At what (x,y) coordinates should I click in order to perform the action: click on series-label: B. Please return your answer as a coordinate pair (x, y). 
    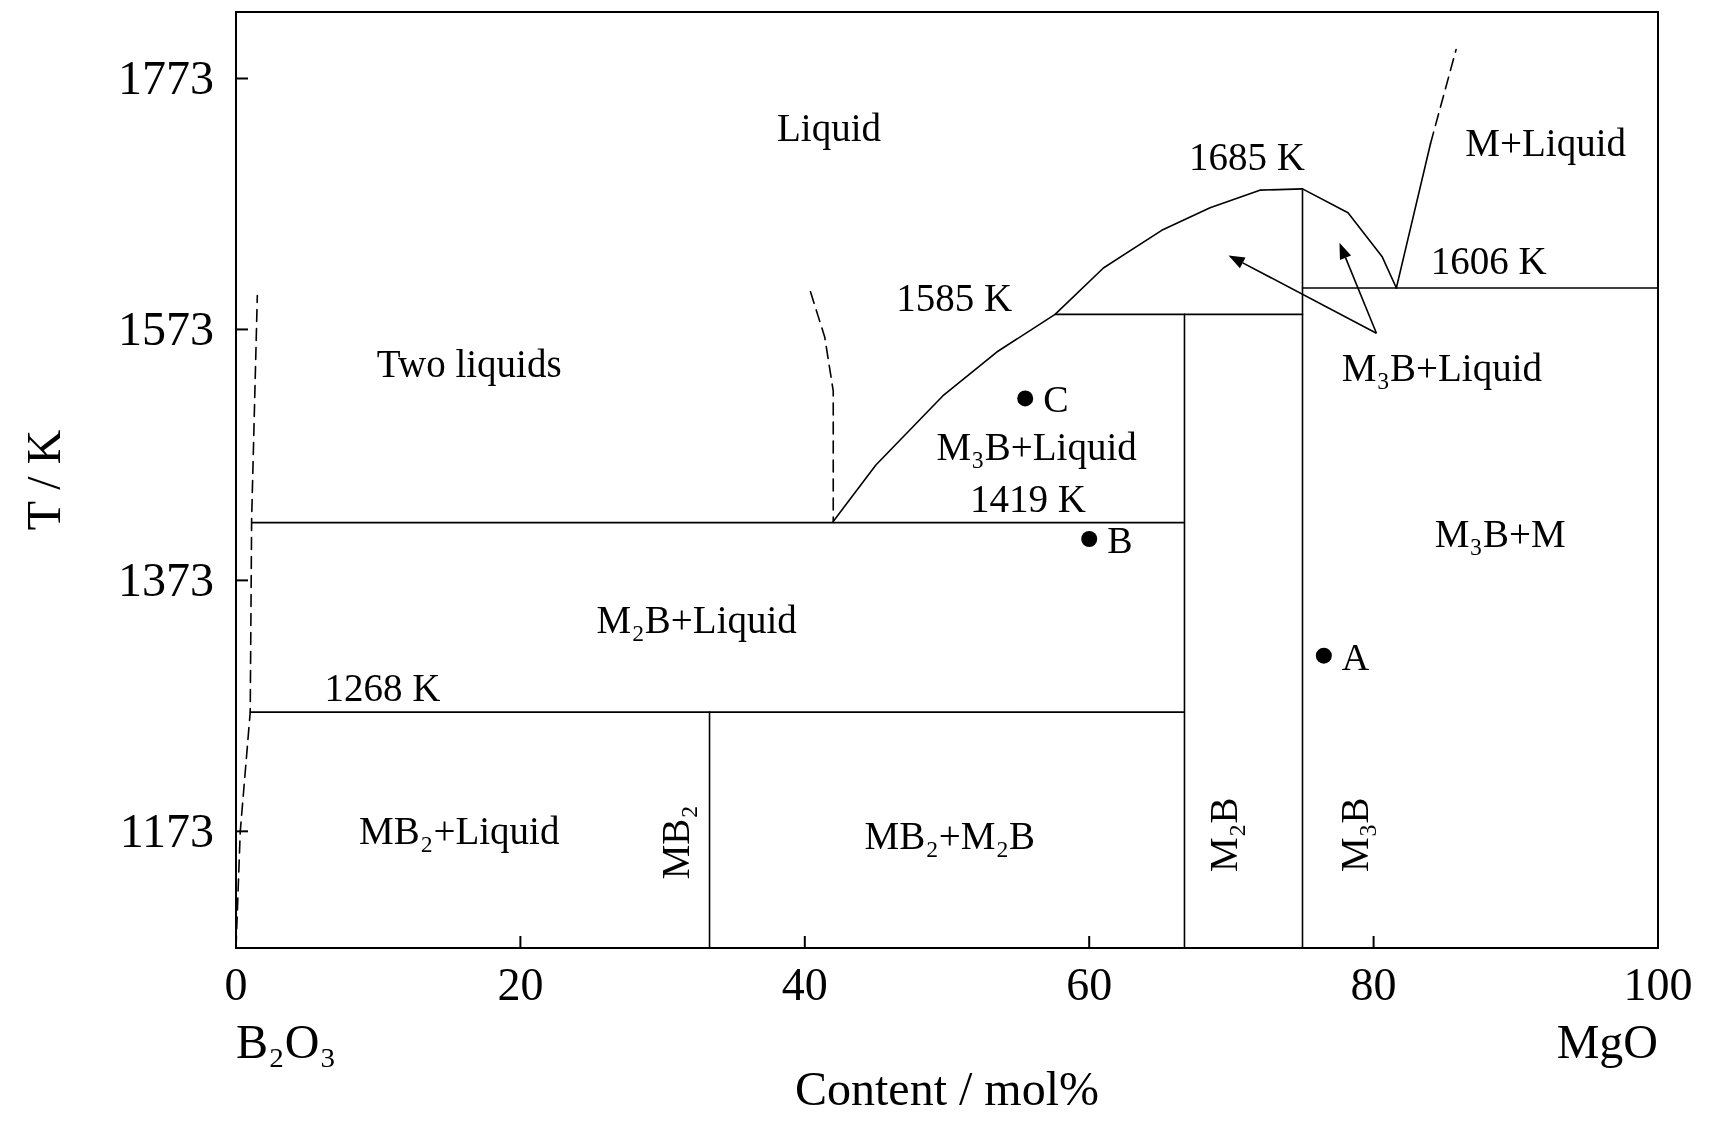
    Looking at the image, I should click on (1120, 539).